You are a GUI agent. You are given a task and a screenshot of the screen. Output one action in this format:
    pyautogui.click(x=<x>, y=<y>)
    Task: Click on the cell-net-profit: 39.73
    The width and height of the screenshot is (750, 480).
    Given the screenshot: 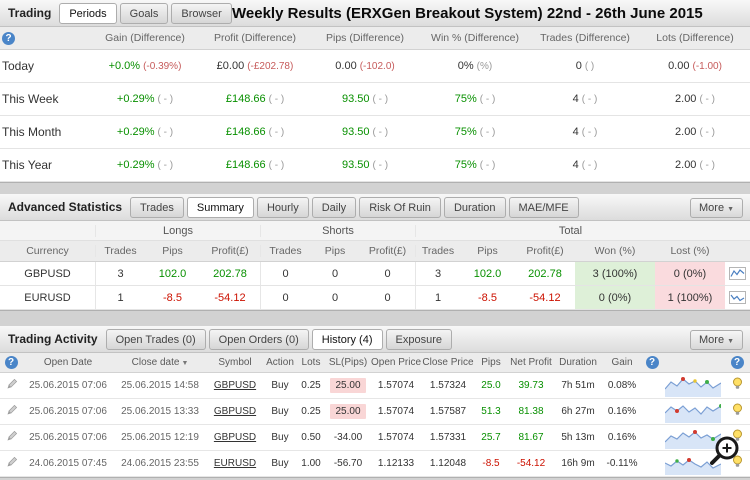 What is the action you would take?
    pyautogui.click(x=531, y=385)
    